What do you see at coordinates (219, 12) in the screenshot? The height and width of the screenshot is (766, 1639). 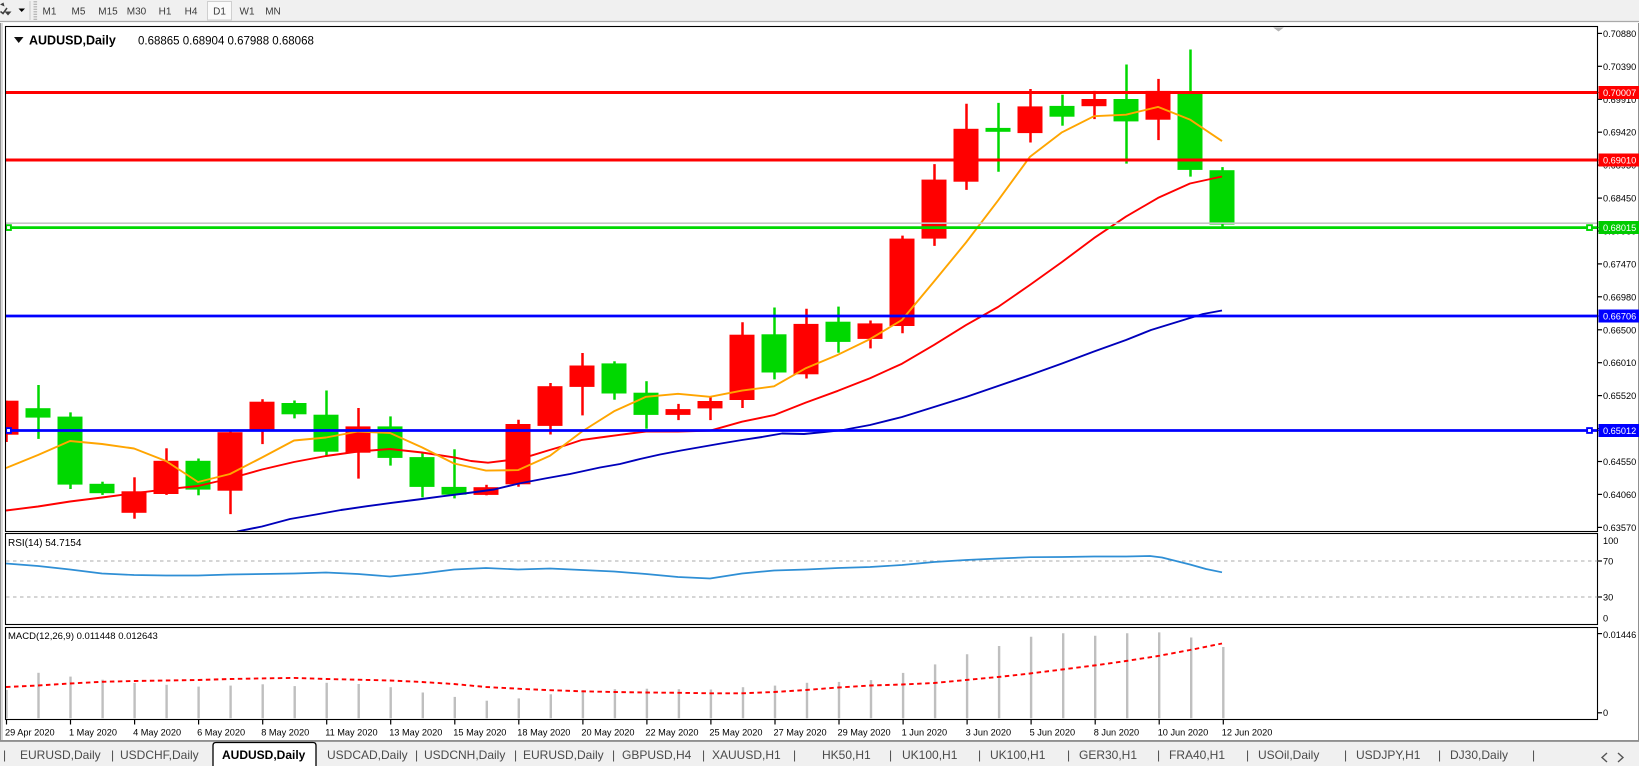 I see `svg-text: D1` at bounding box center [219, 12].